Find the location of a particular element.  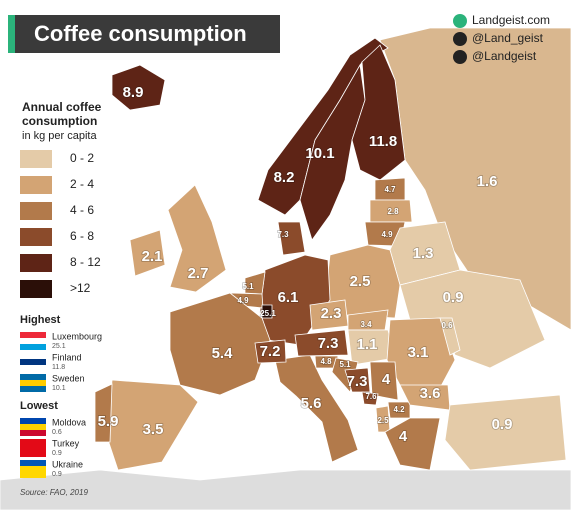

legend-label: >12 is located at coordinates (80, 288).